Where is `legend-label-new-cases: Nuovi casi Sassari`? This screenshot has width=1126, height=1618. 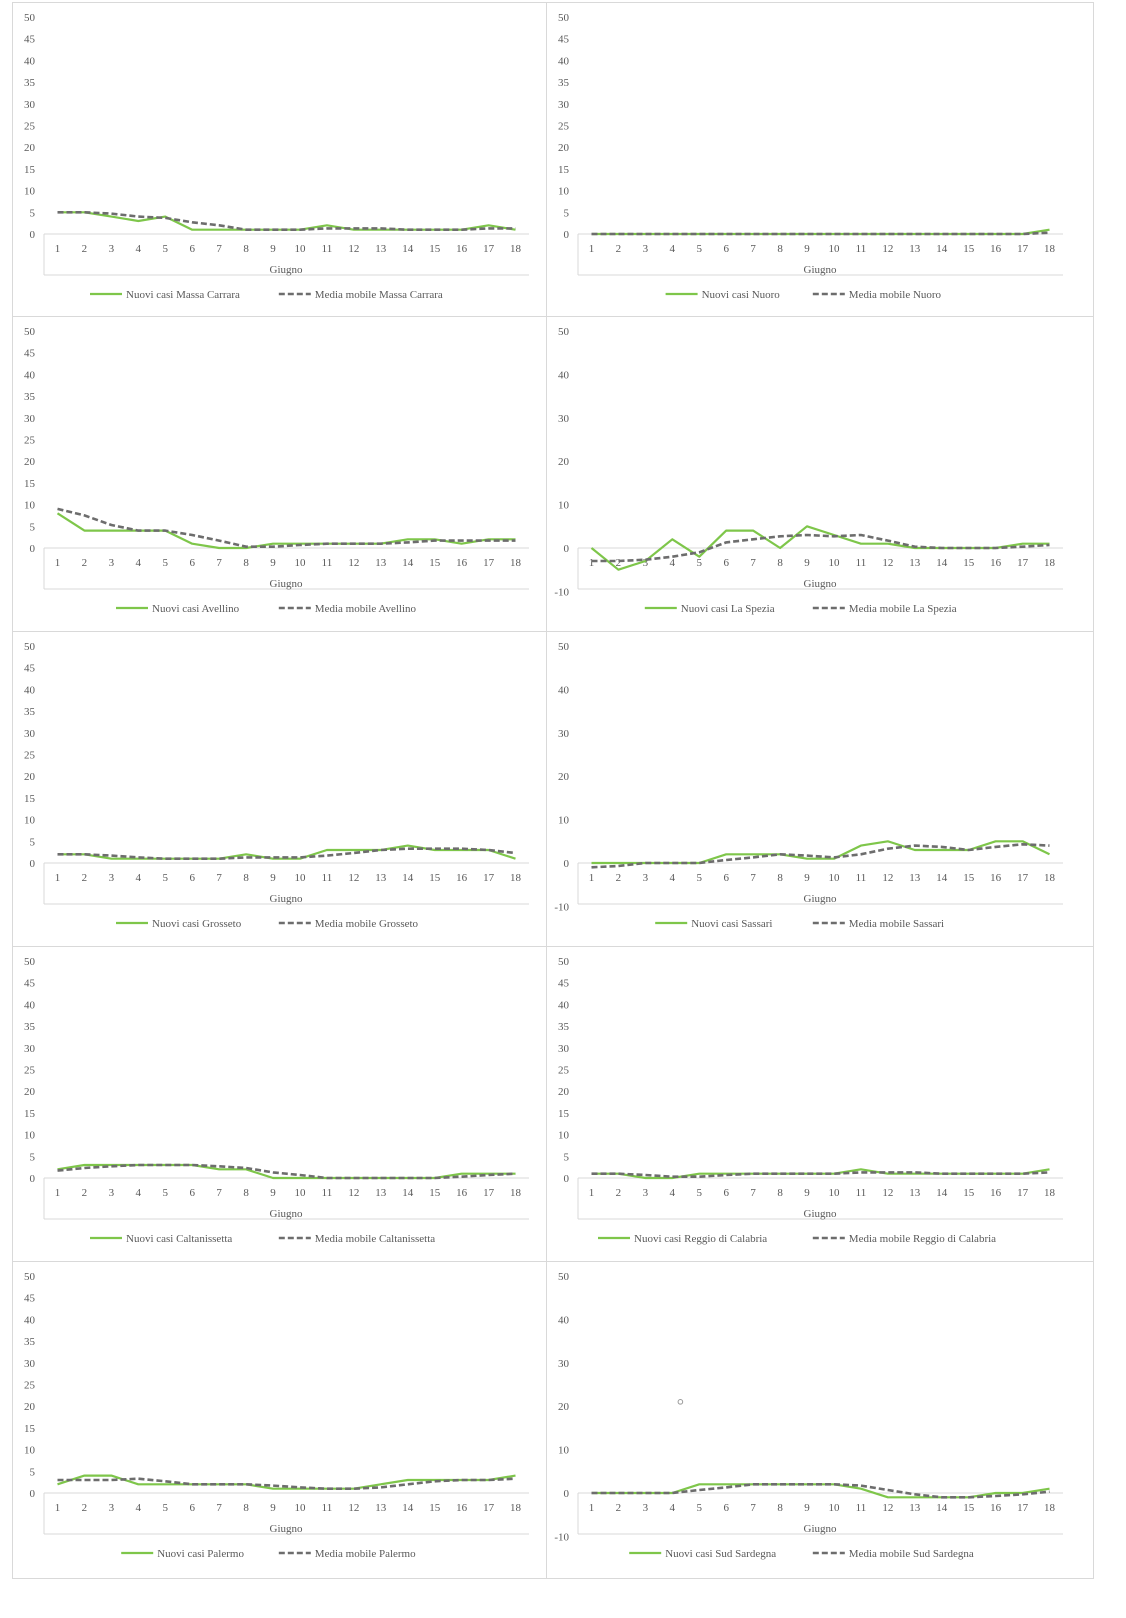 legend-label-new-cases: Nuovi casi Sassari is located at coordinates (731, 924).